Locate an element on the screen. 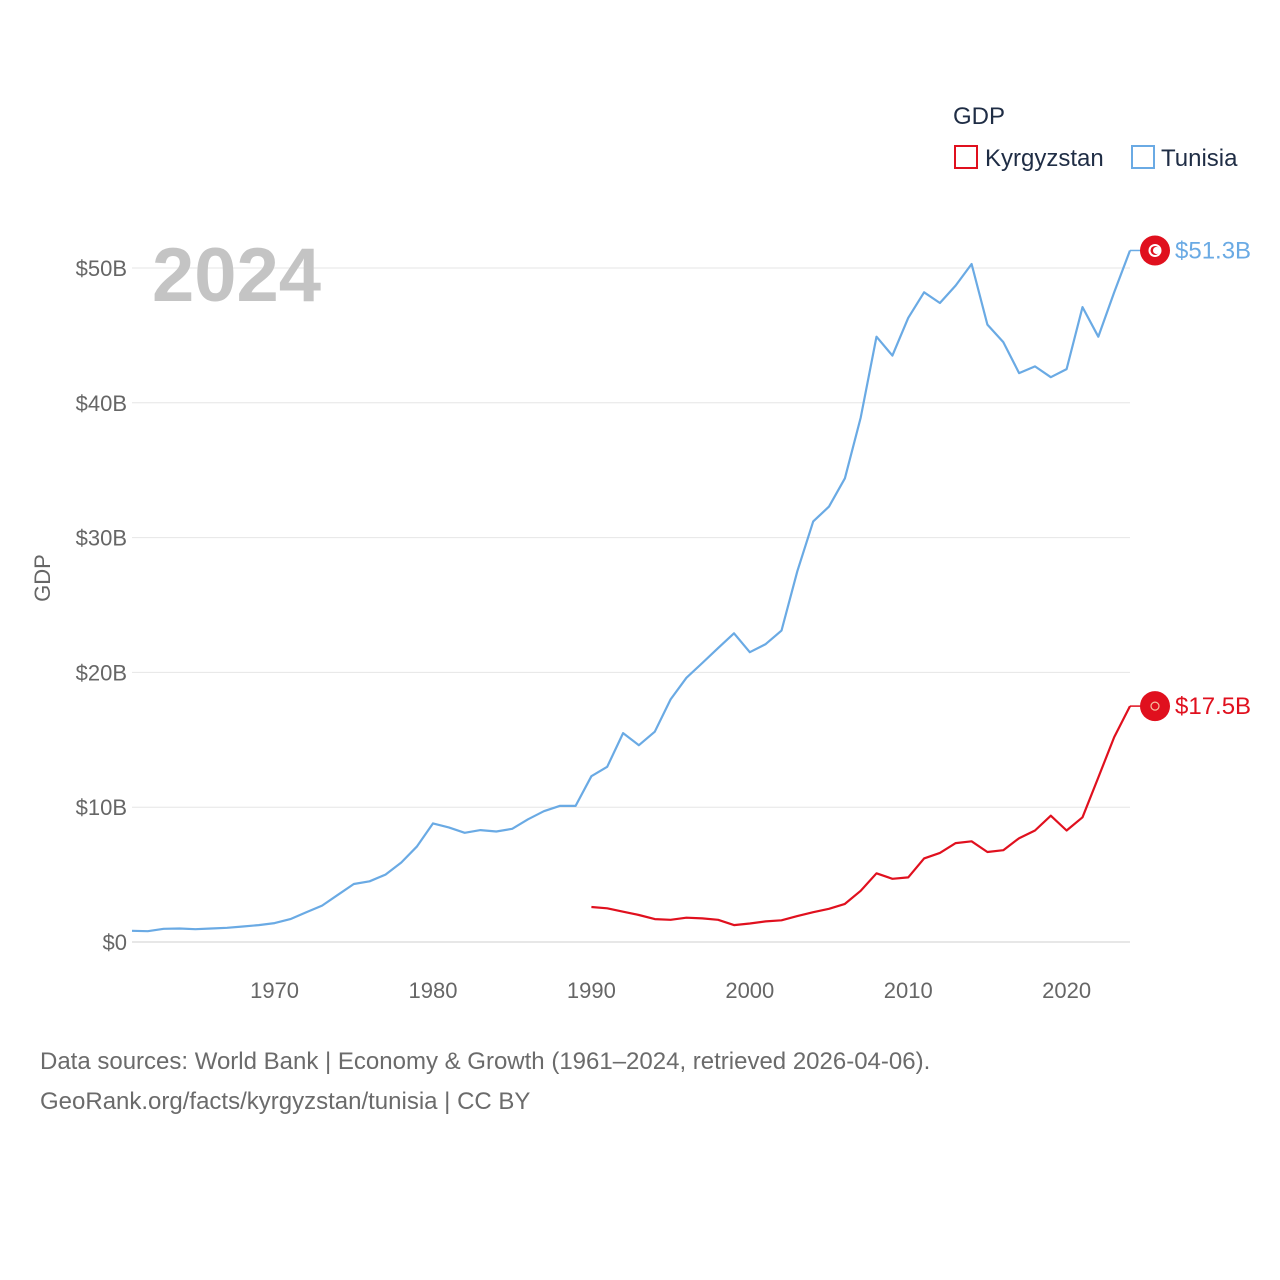  kyrgyzstan-flag-icon is located at coordinates (1155, 706).